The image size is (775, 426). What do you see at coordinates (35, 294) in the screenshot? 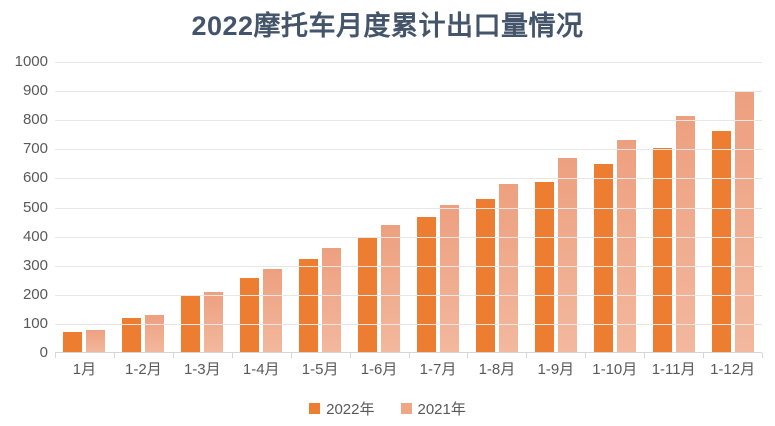
I see `y-axis-tick-label: 200` at bounding box center [35, 294].